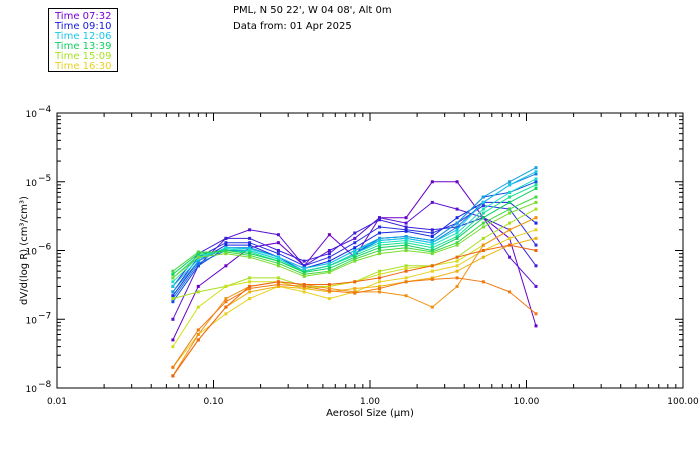 This screenshot has height=450, width=700. I want to click on y-tick-exponent: −4, so click(45, 110).